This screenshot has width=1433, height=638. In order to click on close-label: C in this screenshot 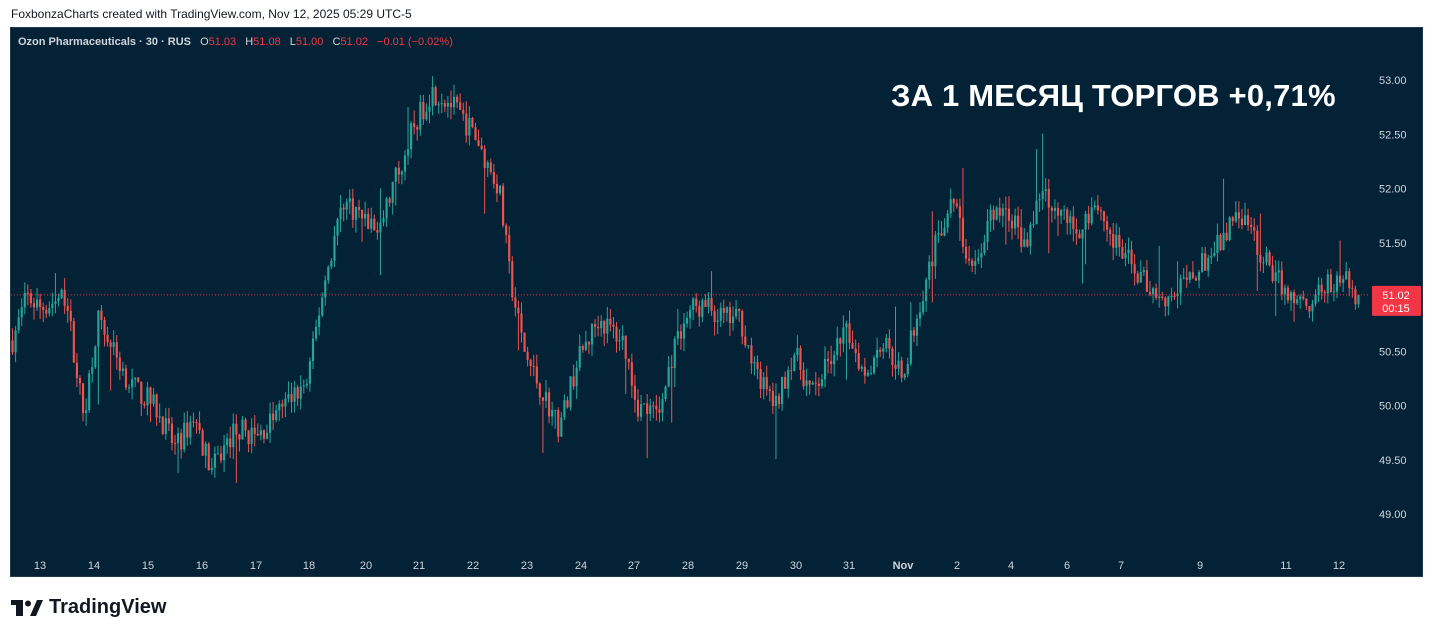, I will do `click(336, 42)`.